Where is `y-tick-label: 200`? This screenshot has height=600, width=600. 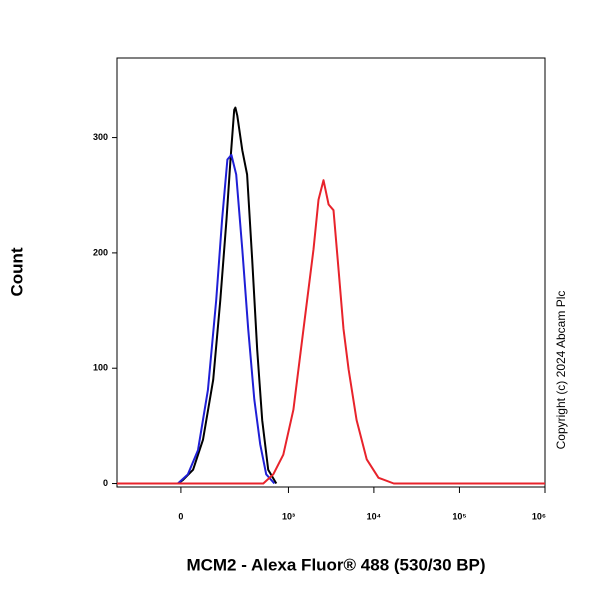
y-tick-label: 200 is located at coordinates (100, 252).